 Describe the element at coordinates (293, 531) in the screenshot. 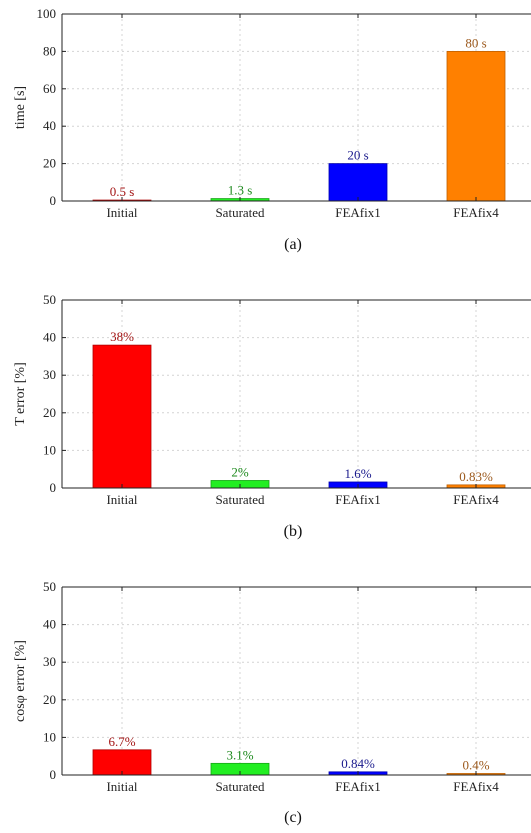

I see `caption: (b)` at that location.